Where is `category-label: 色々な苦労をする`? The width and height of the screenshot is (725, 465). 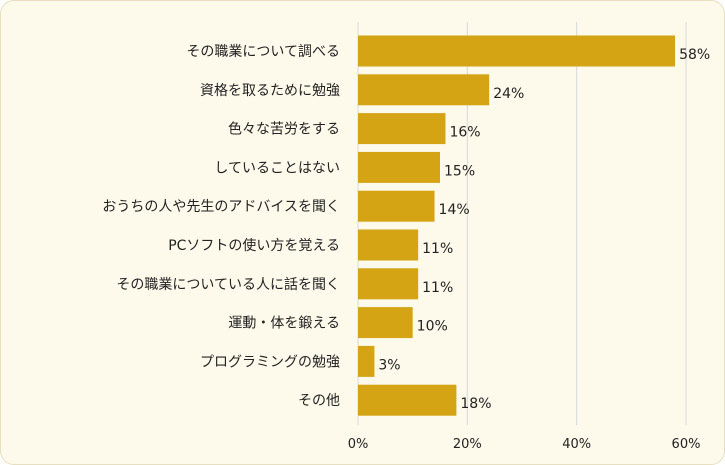 category-label: 色々な苦労をする is located at coordinates (284, 129).